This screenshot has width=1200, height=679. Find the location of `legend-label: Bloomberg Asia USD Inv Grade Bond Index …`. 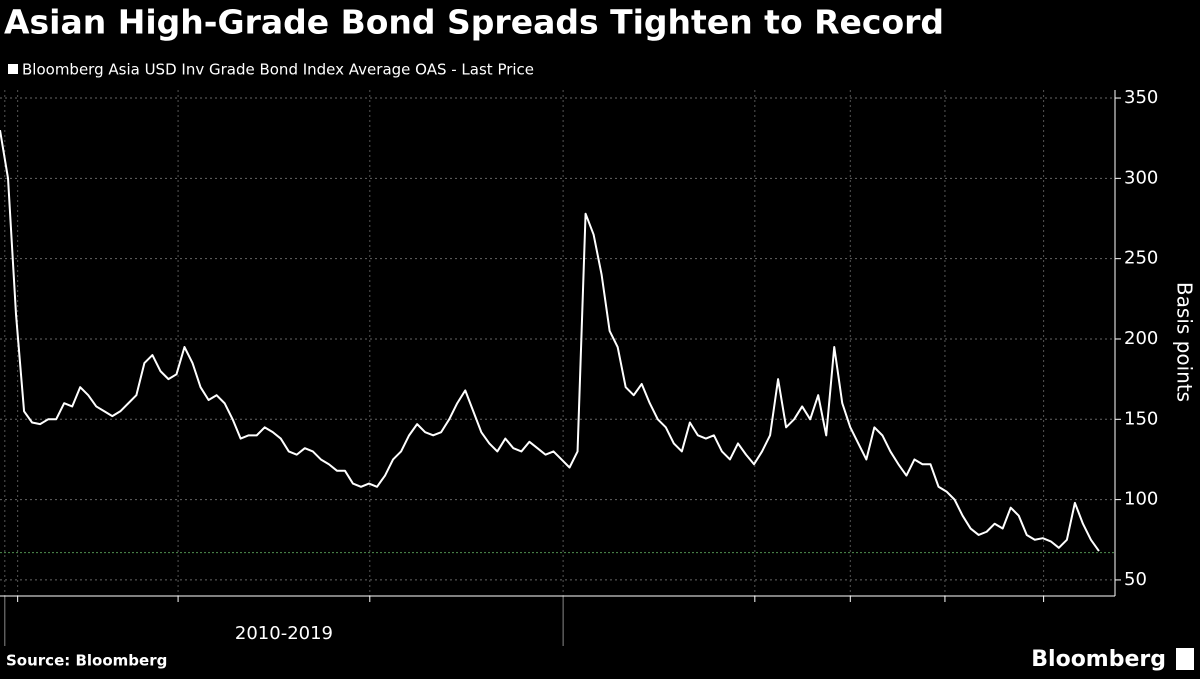

legend-label: Bloomberg Asia USD Inv Grade Bond Index … is located at coordinates (278, 70).